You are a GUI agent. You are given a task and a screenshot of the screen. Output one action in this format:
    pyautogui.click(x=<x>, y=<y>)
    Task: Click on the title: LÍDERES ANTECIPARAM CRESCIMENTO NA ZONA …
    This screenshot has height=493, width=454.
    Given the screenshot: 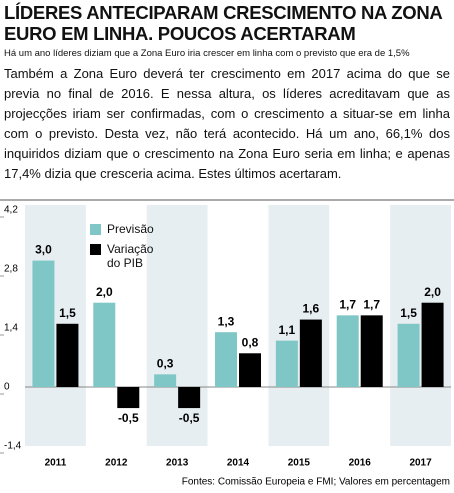 What is the action you would take?
    pyautogui.click(x=223, y=23)
    